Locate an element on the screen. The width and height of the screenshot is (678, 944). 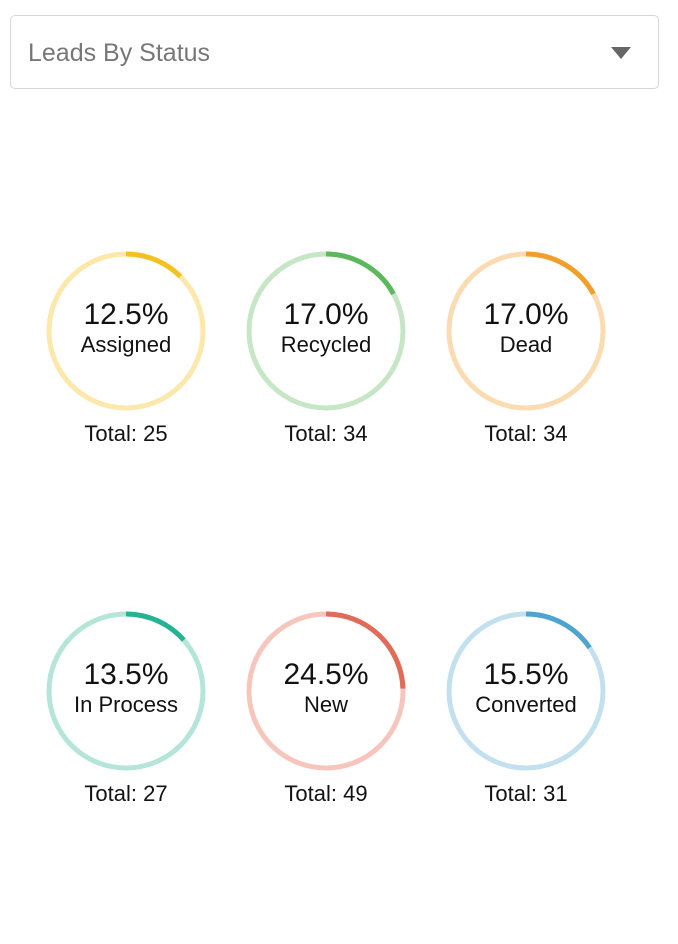
status-label: Converted is located at coordinates (526, 704).